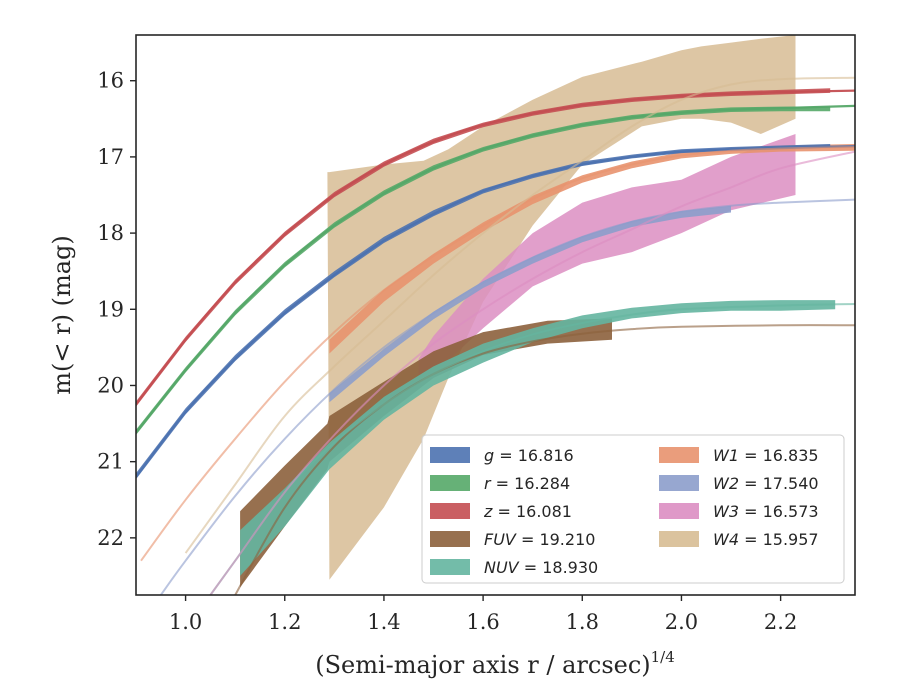 Image resolution: width=900 pixels, height=700 pixels. I want to click on x-tick-label: 1.0, so click(185, 622).